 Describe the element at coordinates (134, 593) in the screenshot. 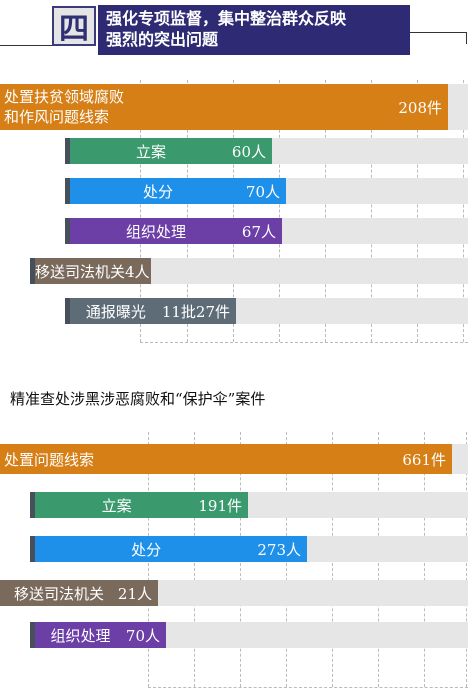

I see `bar-value-label: 21人` at that location.